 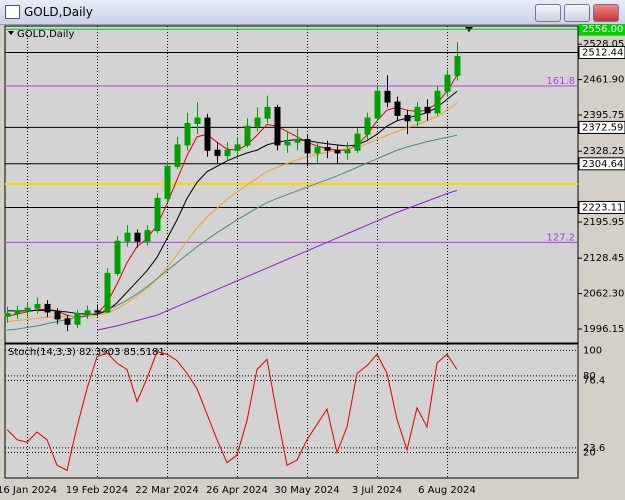 What do you see at coordinates (589, 376) in the screenshot?
I see `y-tick-label: 80` at bounding box center [589, 376].